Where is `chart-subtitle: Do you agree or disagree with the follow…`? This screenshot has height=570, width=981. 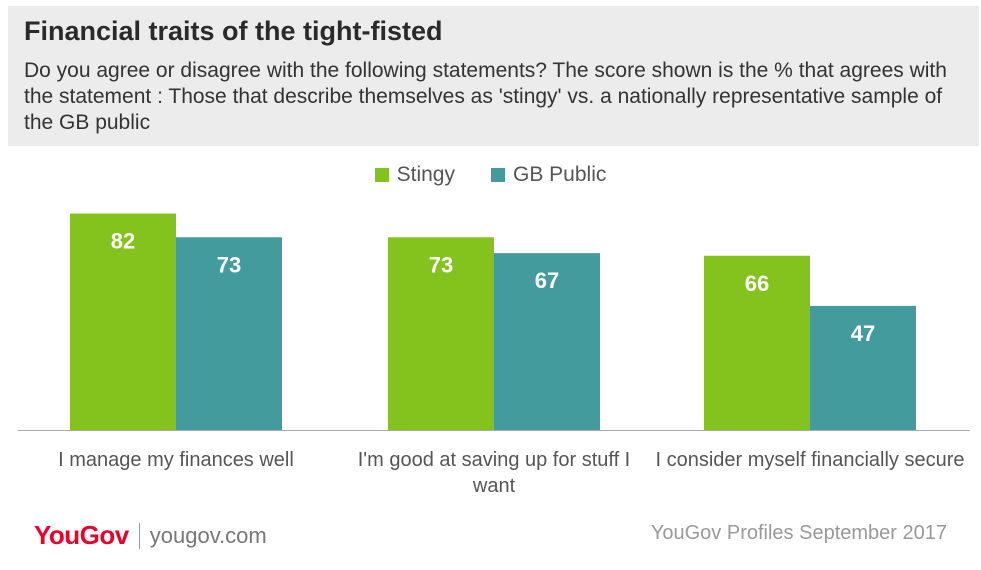
chart-subtitle: Do you agree or disagree with the follow… is located at coordinates (485, 96).